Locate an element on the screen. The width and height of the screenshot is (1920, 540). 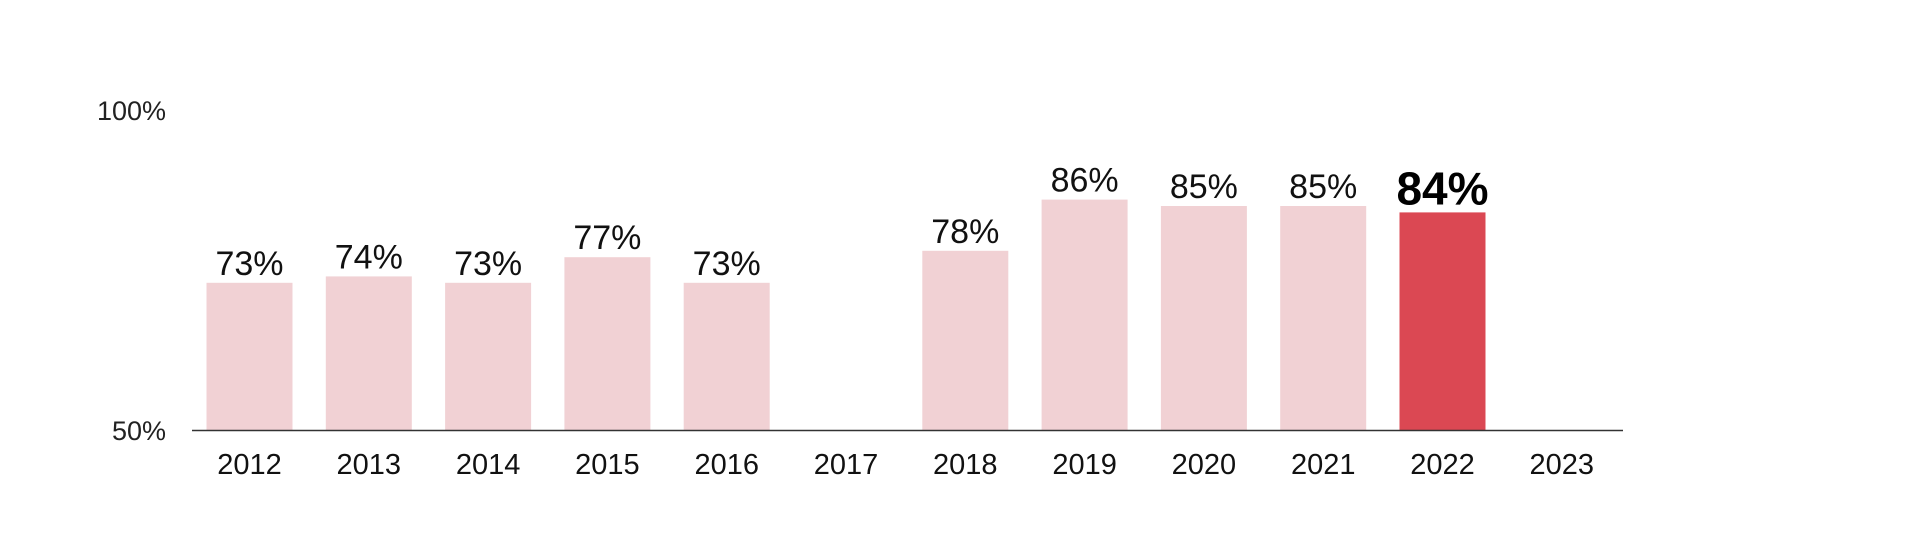
bar-2014 is located at coordinates (488, 356).